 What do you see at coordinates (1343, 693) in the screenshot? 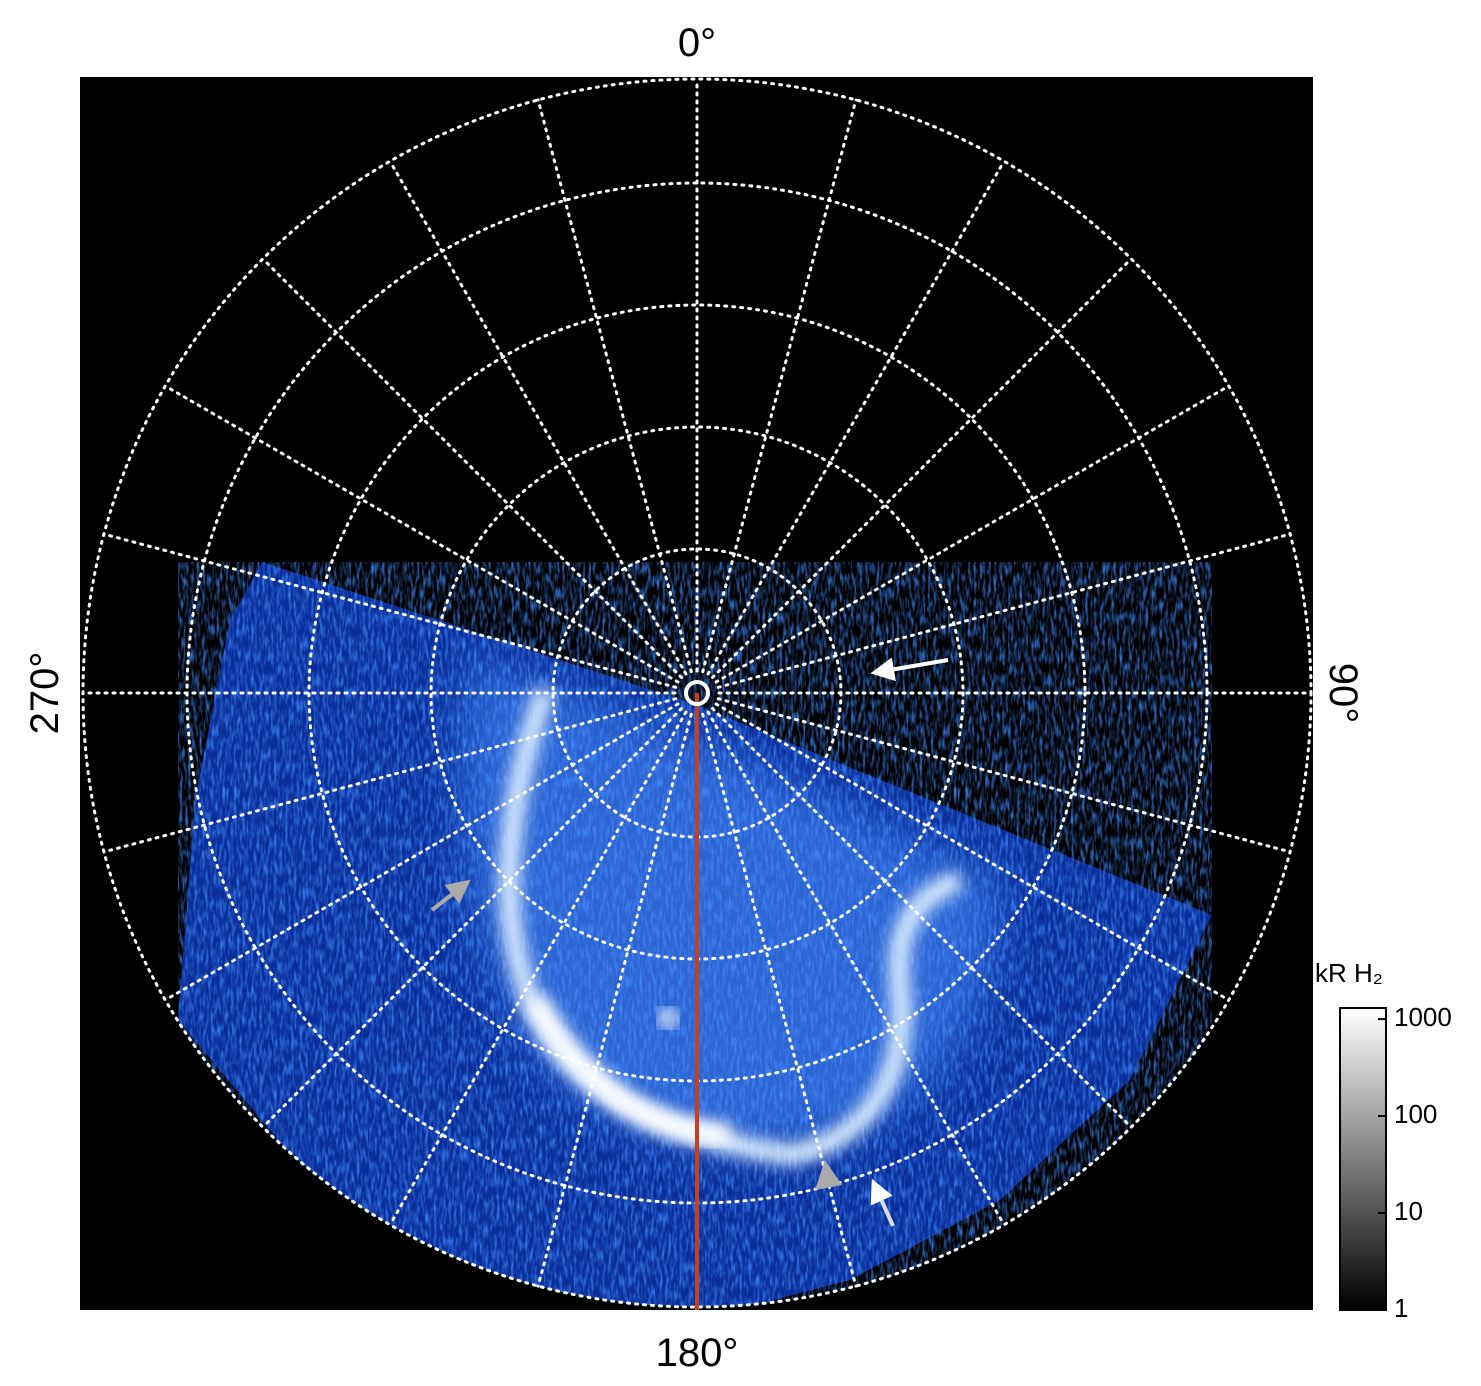
I see `axis-label-right: 90°` at bounding box center [1343, 693].